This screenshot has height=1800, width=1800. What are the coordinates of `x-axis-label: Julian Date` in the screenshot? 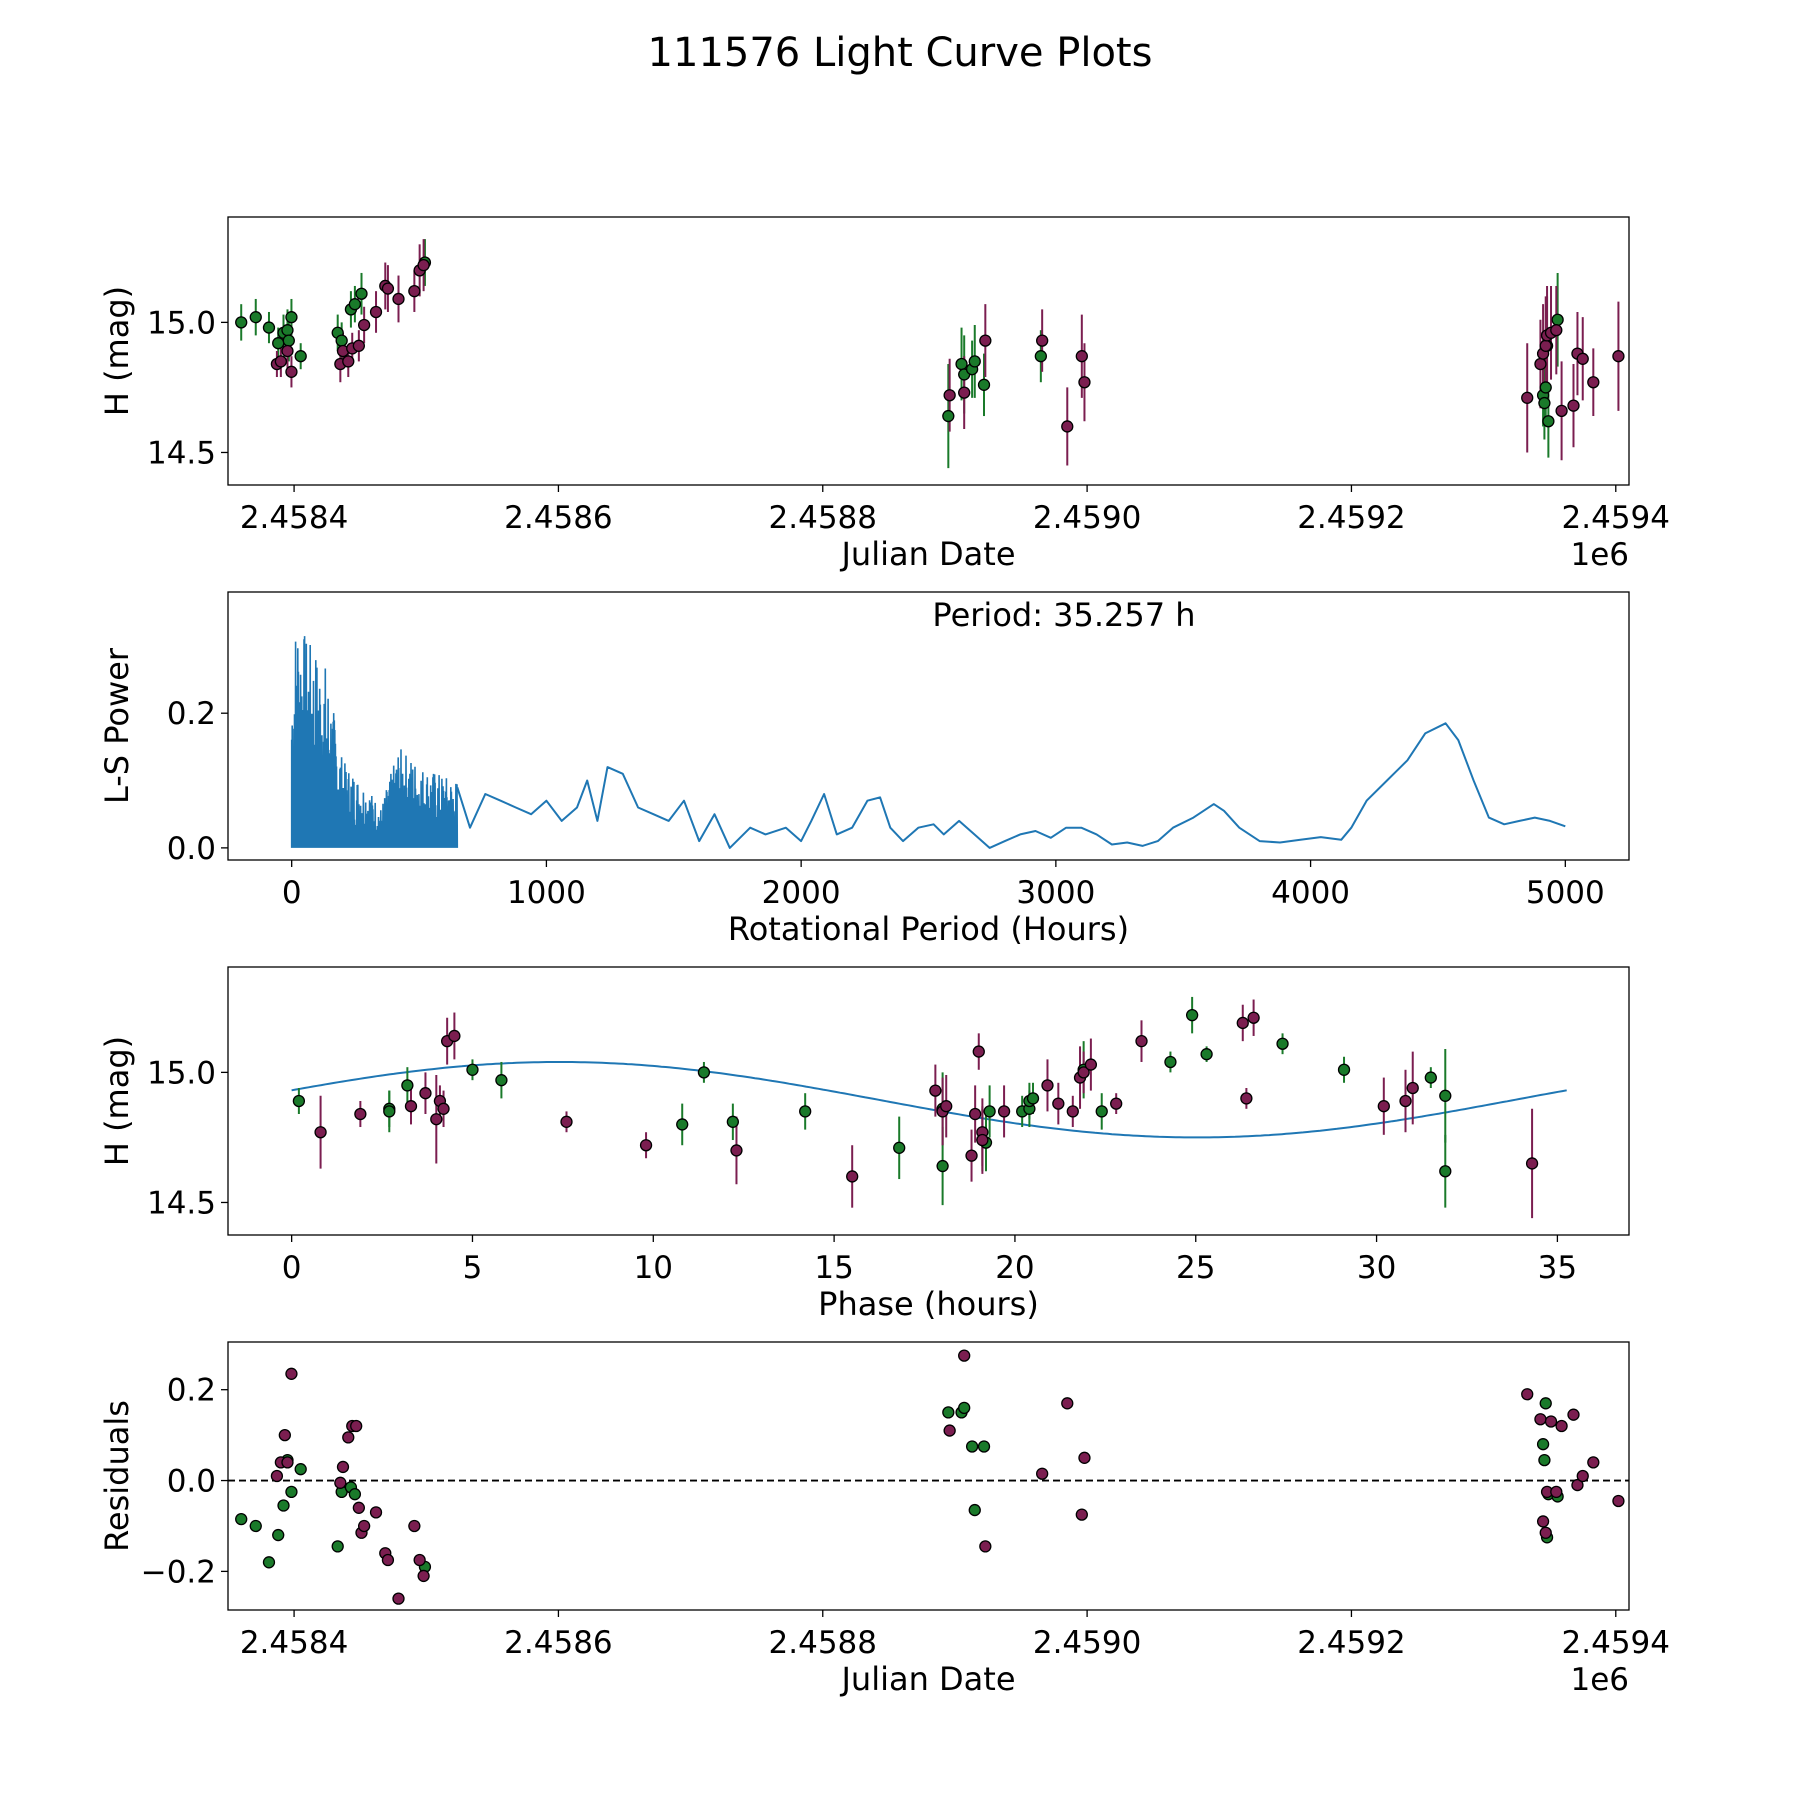 It's located at (927, 554).